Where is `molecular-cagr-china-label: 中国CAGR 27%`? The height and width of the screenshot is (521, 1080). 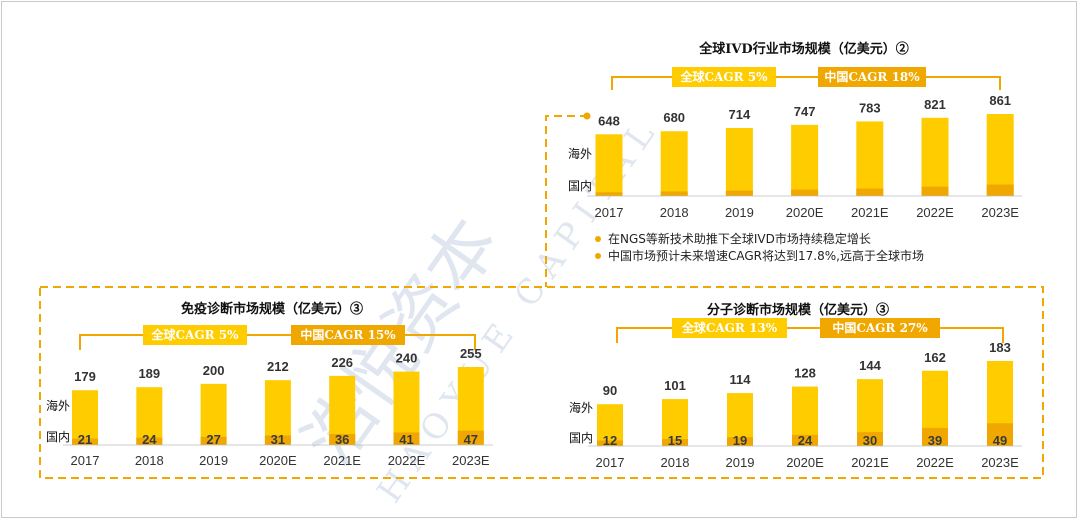 molecular-cagr-china-label: 中国CAGR 27% is located at coordinates (880, 327).